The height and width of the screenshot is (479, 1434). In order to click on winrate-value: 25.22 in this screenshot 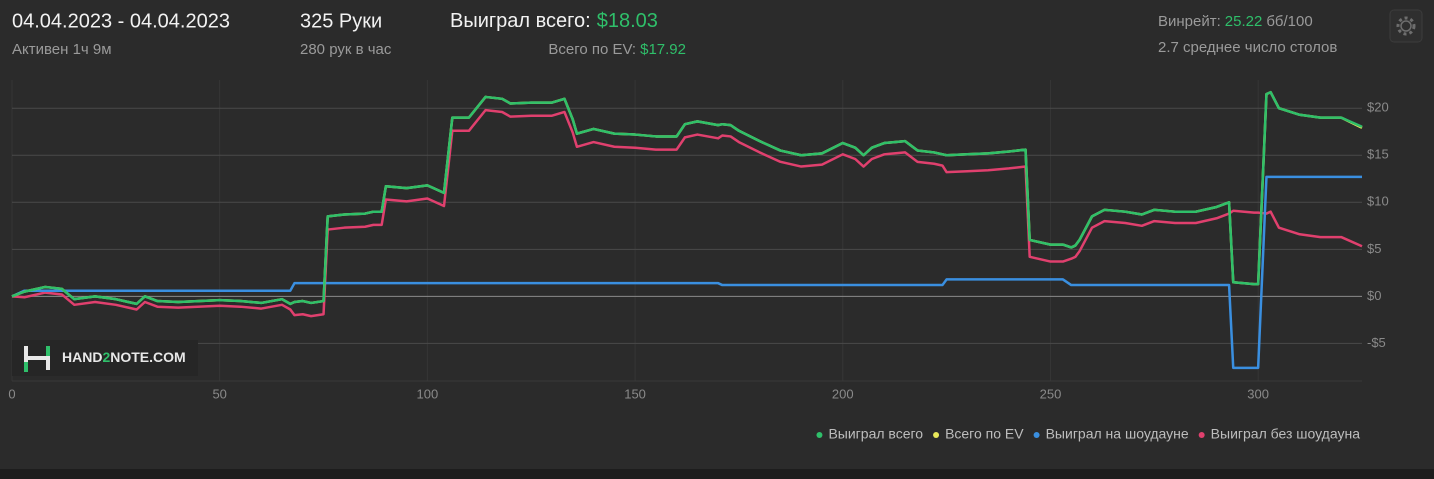, I will do `click(1244, 21)`.